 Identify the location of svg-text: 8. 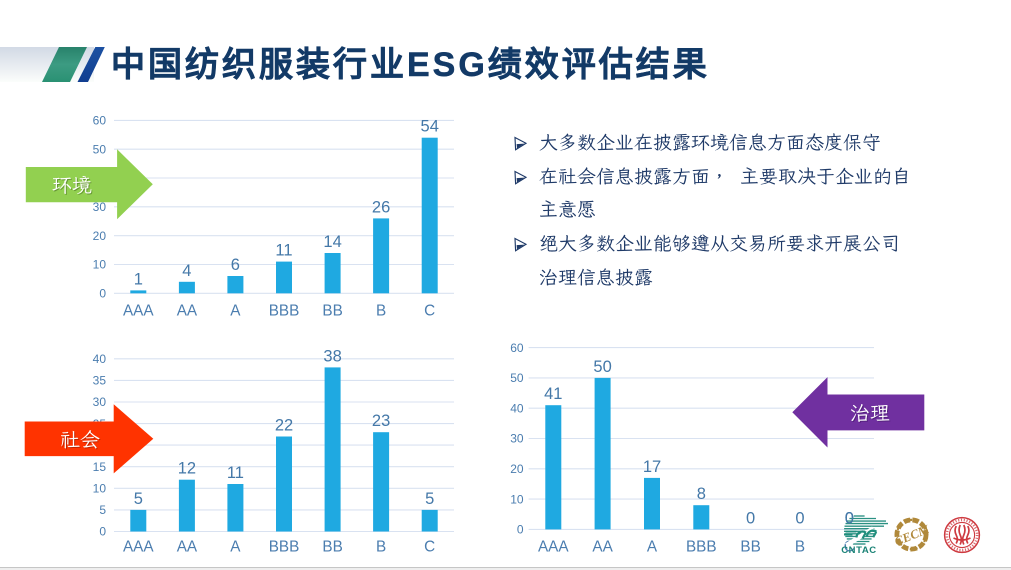
(701, 494).